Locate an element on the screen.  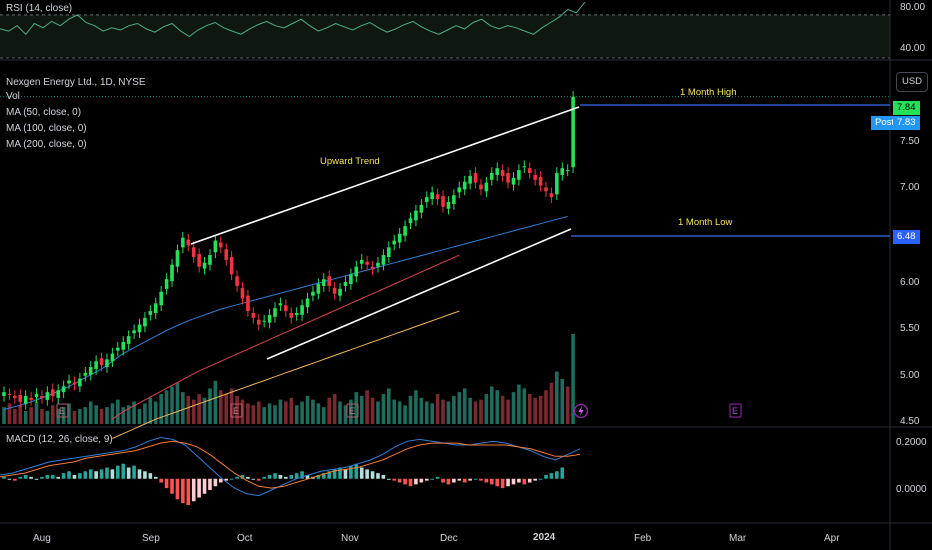
legend-ma200: MA (200, close, 0) is located at coordinates (46, 144).